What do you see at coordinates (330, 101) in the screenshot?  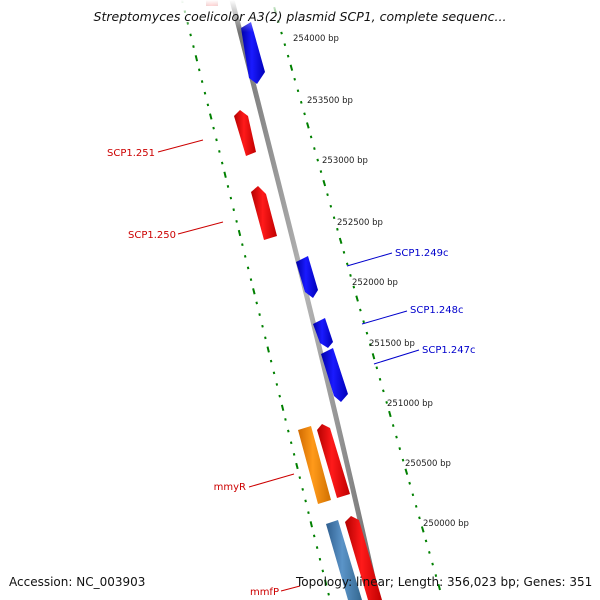 I see `ruler-label: 253500 bp` at bounding box center [330, 101].